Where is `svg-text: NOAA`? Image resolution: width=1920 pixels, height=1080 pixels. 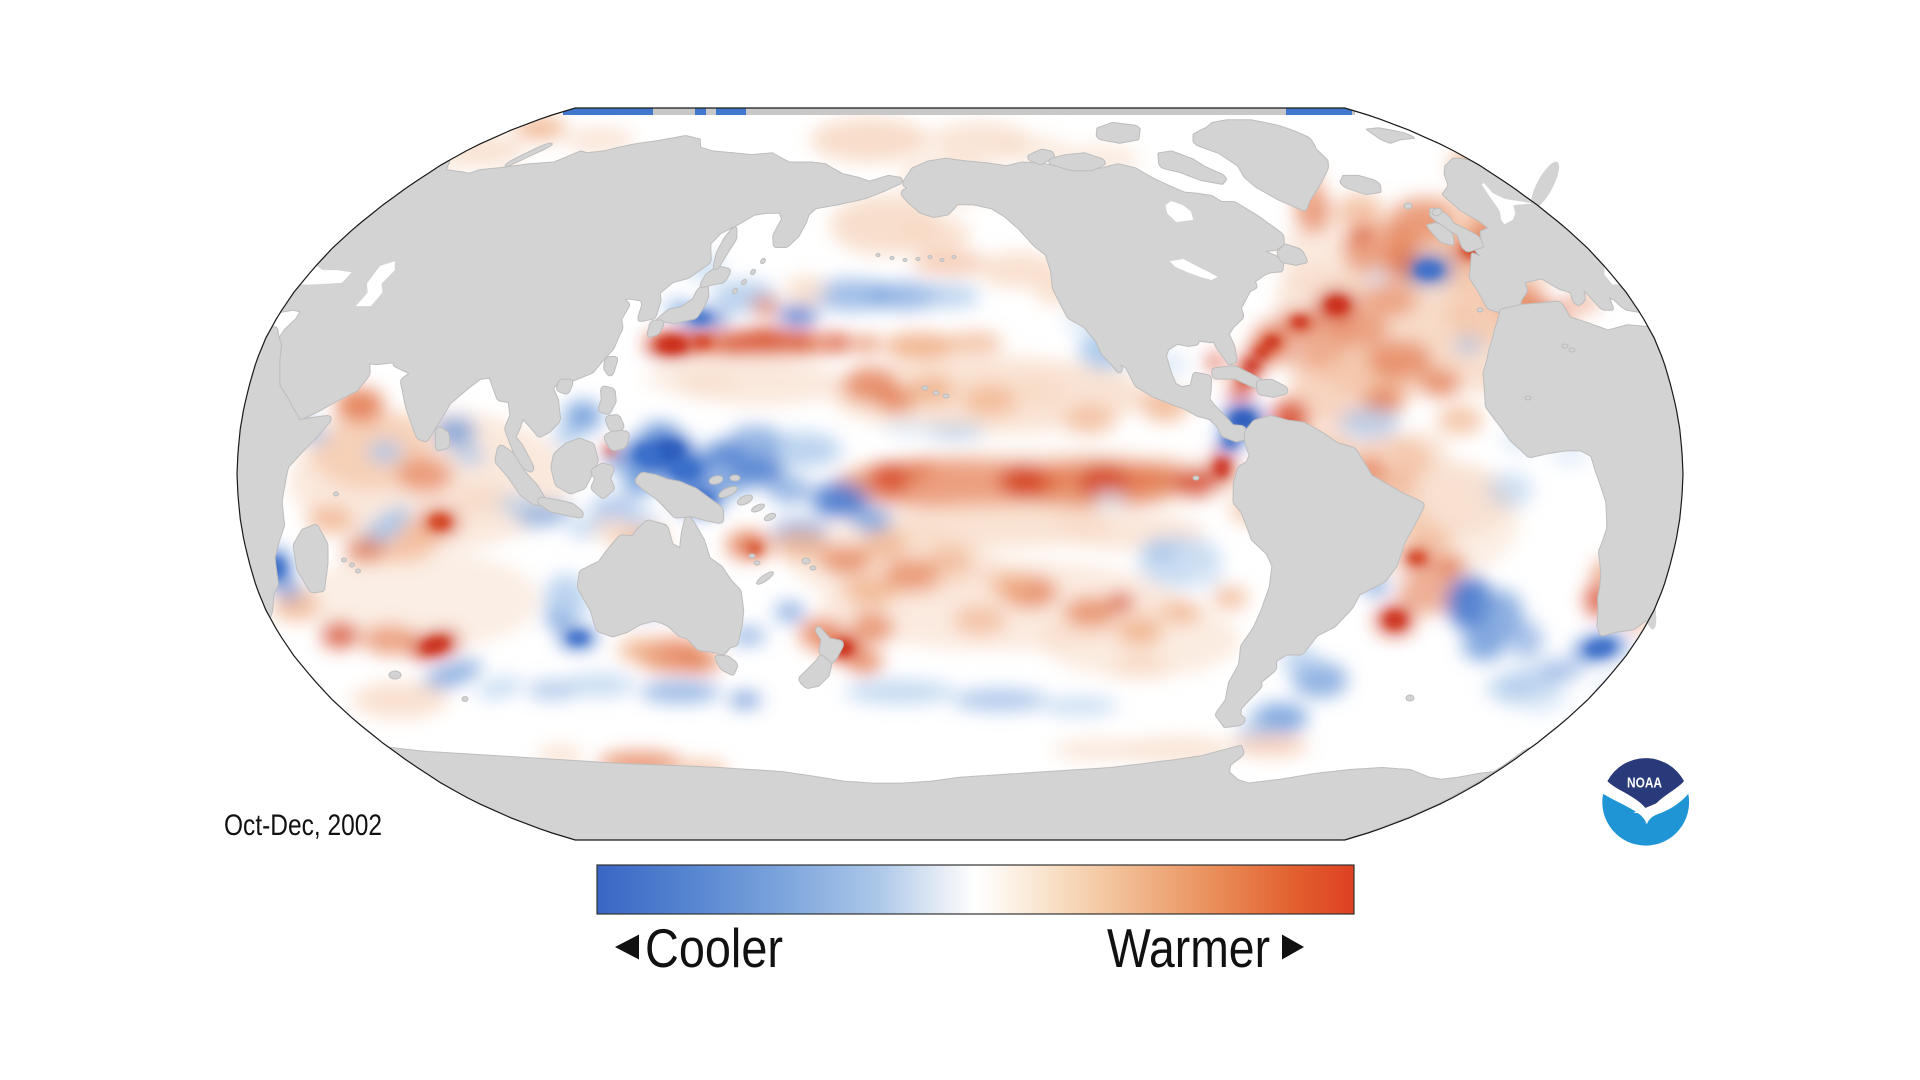
svg-text: NOAA is located at coordinates (1644, 783).